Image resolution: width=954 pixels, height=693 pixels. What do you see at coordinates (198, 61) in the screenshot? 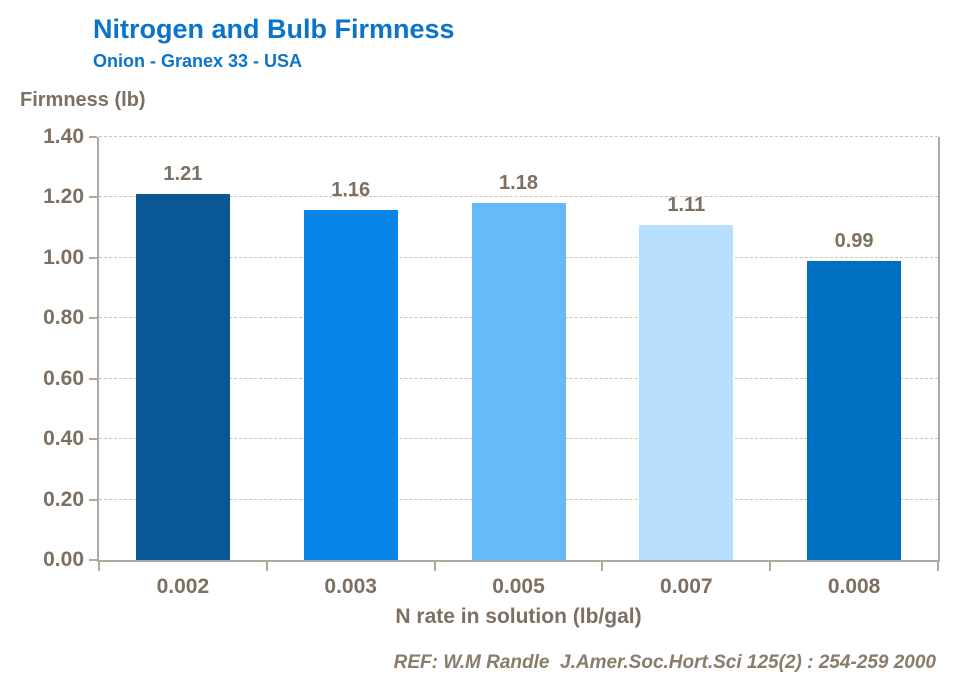
I see `chart-subtitle: Onion - Granex 33 - USA` at bounding box center [198, 61].